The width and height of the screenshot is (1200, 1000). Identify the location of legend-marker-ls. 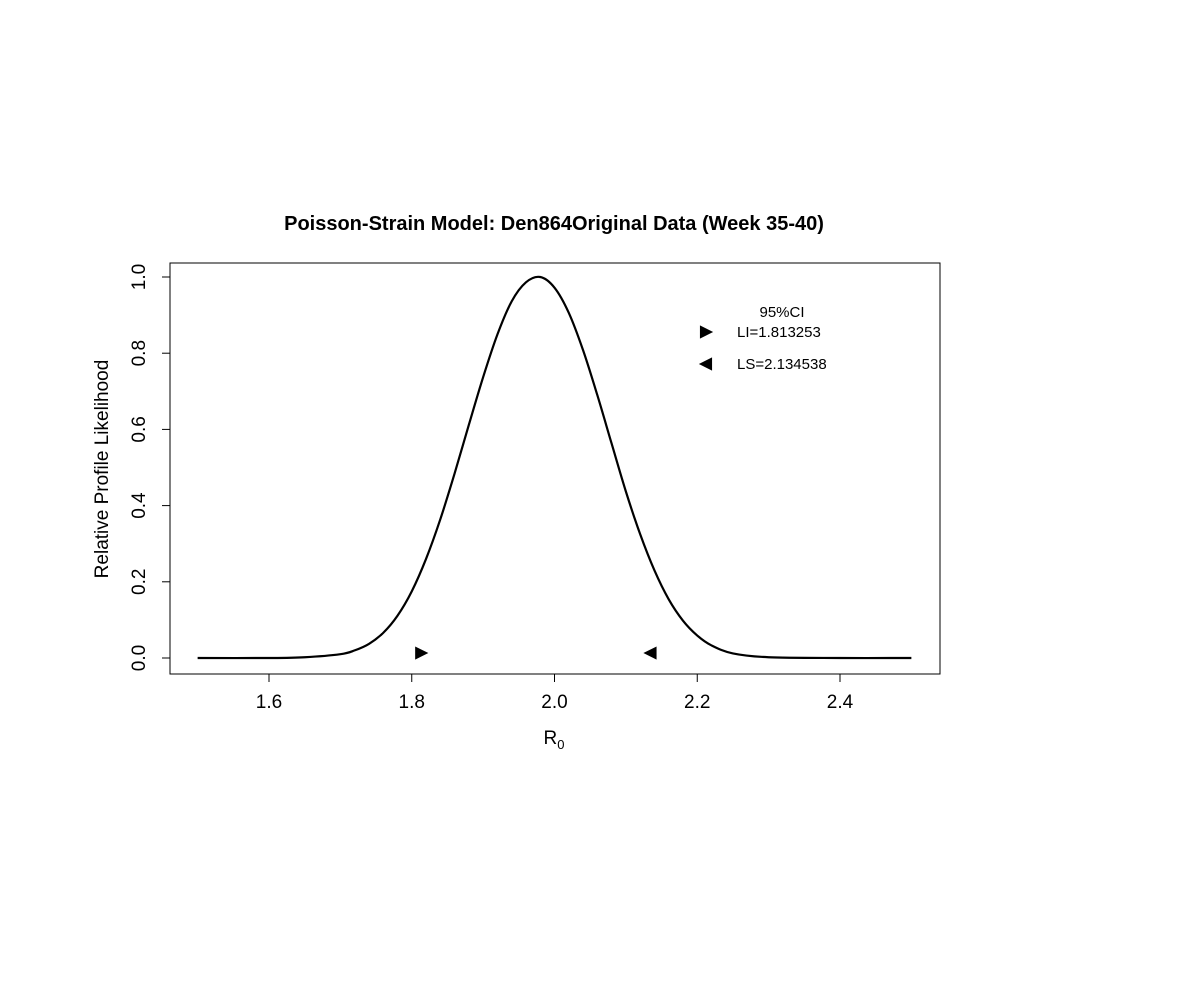
(705, 364).